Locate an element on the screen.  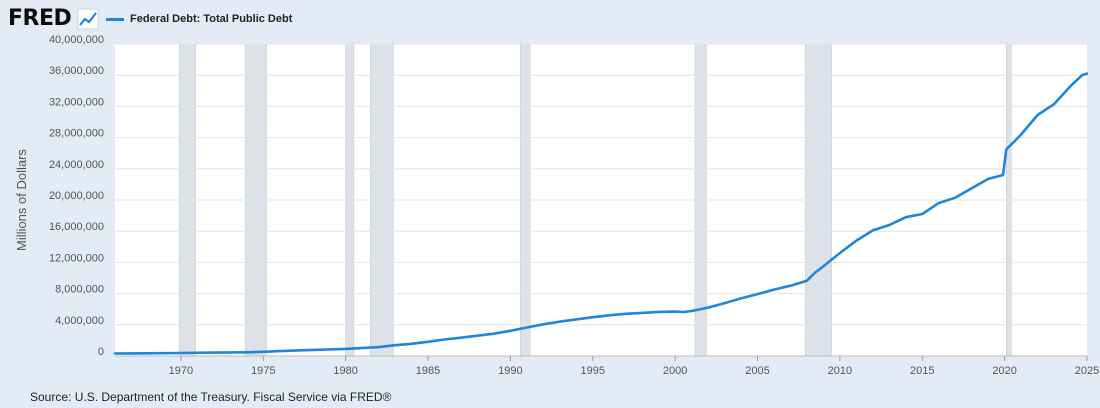
y-tick-label: 0 is located at coordinates (101, 352).